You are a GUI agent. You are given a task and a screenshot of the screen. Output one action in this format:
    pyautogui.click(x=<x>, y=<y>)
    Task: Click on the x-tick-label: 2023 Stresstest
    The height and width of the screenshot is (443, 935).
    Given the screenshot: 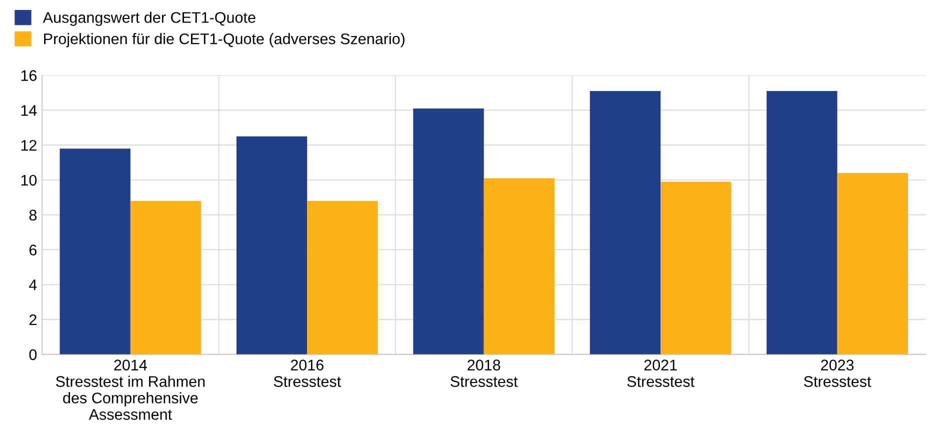 What is the action you would take?
    pyautogui.click(x=838, y=373)
    